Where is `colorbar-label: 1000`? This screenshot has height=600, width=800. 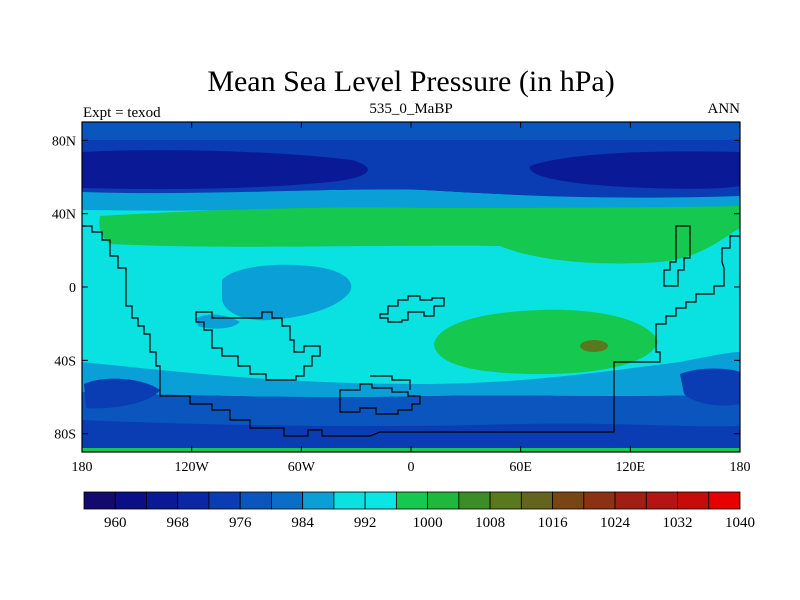 colorbar-label: 1000 is located at coordinates (428, 523).